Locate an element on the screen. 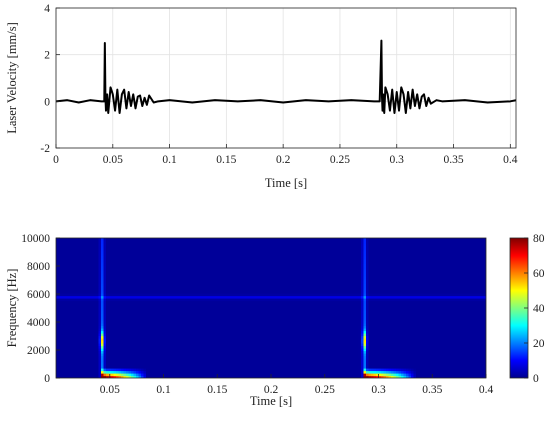  velocity-y-tick-label: 2 is located at coordinates (47, 56).